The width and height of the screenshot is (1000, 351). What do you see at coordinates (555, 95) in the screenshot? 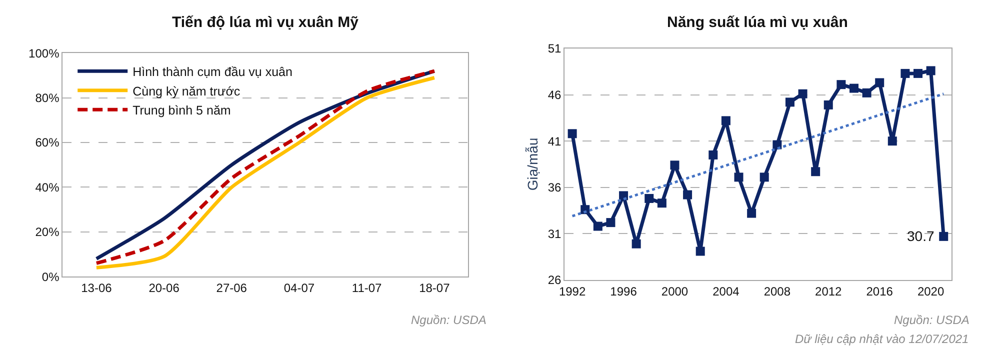
I see `y-tick-label: 46` at bounding box center [555, 95].